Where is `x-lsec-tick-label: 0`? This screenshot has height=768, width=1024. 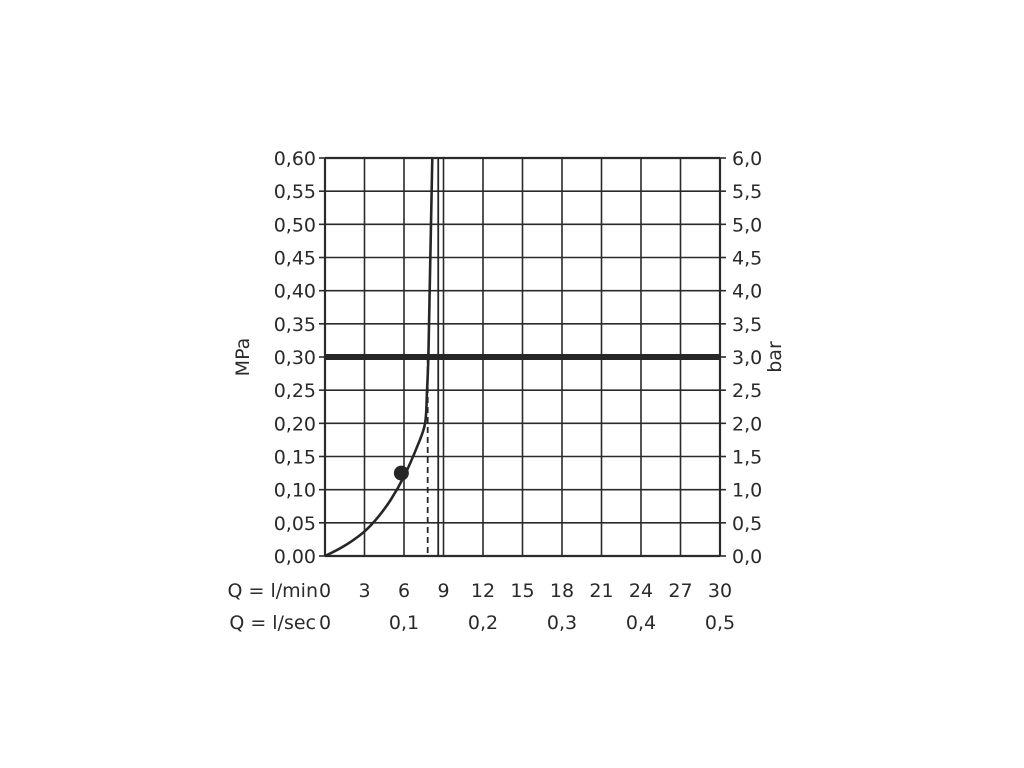
x-lsec-tick-label: 0 is located at coordinates (325, 623).